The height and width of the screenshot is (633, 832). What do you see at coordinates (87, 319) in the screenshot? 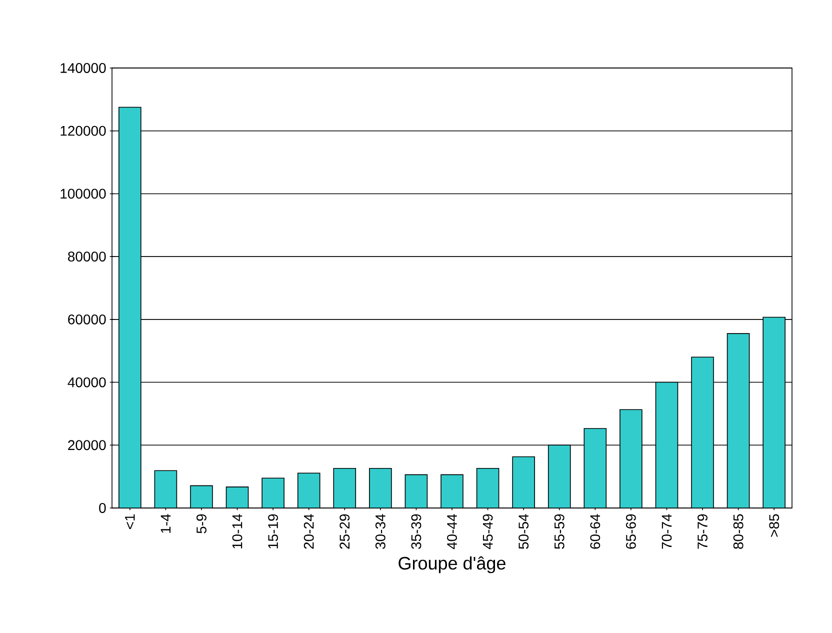
I see `y-tick-label: 60000` at bounding box center [87, 319].